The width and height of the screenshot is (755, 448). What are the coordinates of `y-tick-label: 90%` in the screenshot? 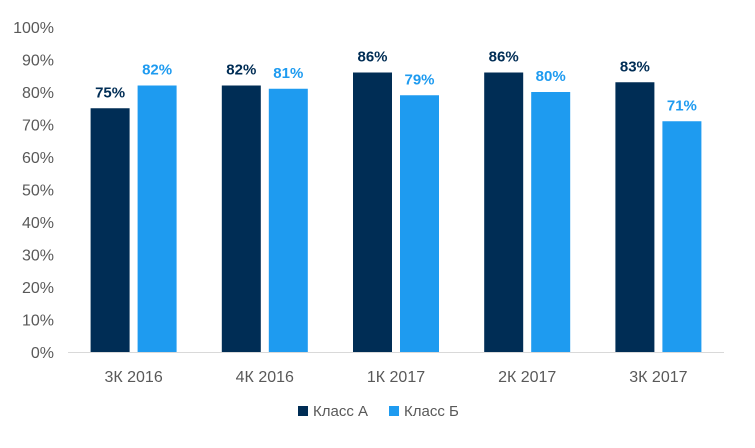 It's located at (38, 61).